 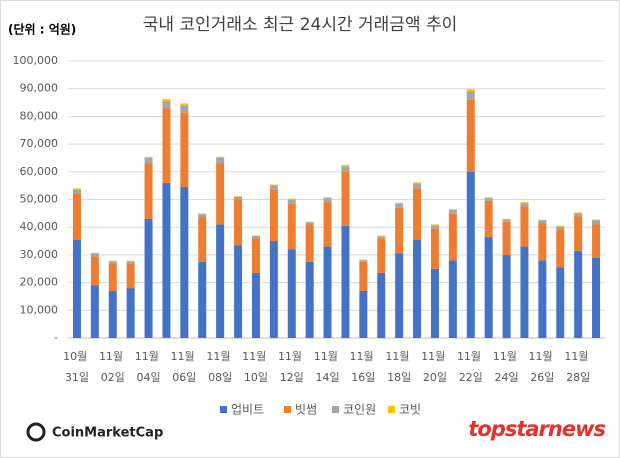 I want to click on x-tick-label-line: 06일, so click(x=184, y=377).